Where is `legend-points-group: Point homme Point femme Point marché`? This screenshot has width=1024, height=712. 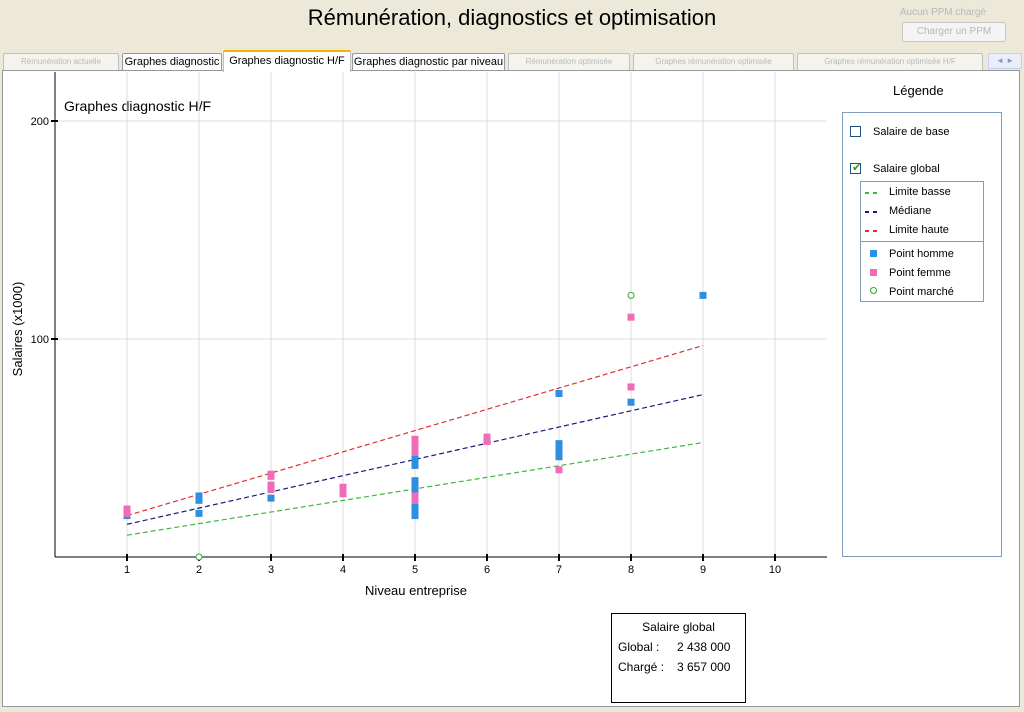
legend-points-group: Point homme Point femme Point marché is located at coordinates (922, 271).